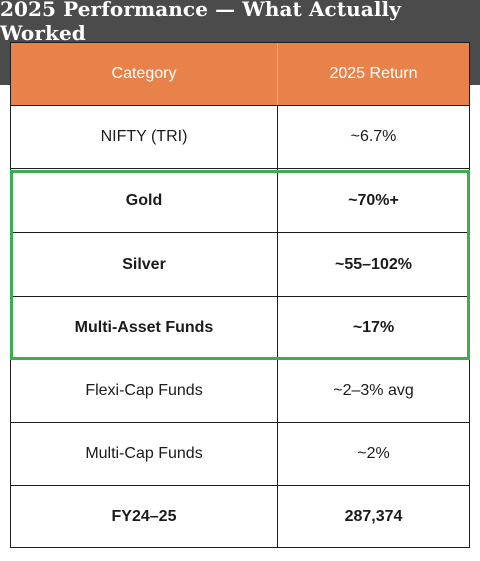 This screenshot has width=480, height=561. Describe the element at coordinates (144, 454) in the screenshot. I see `cell-category: Multi-Cap Funds` at that location.